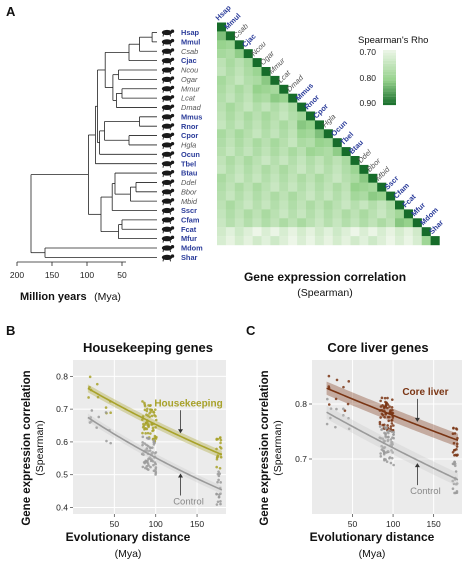 This screenshot has height=567, width=474. I want to click on silhouette-lcat-icon, so click(168, 99).